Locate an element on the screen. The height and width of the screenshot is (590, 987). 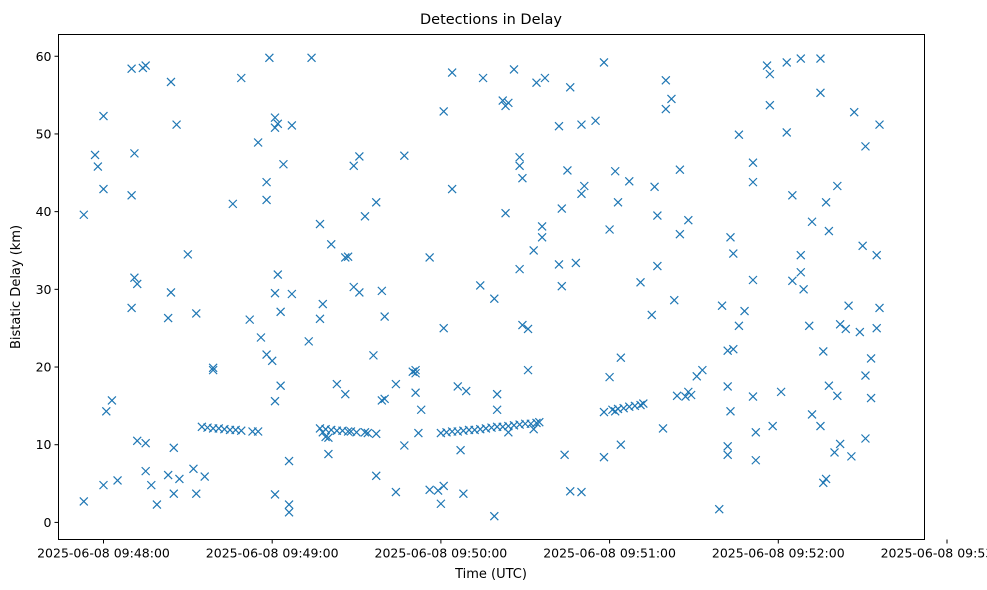
x-tick-label: 2025-06-08 09:50:00 is located at coordinates (441, 553).